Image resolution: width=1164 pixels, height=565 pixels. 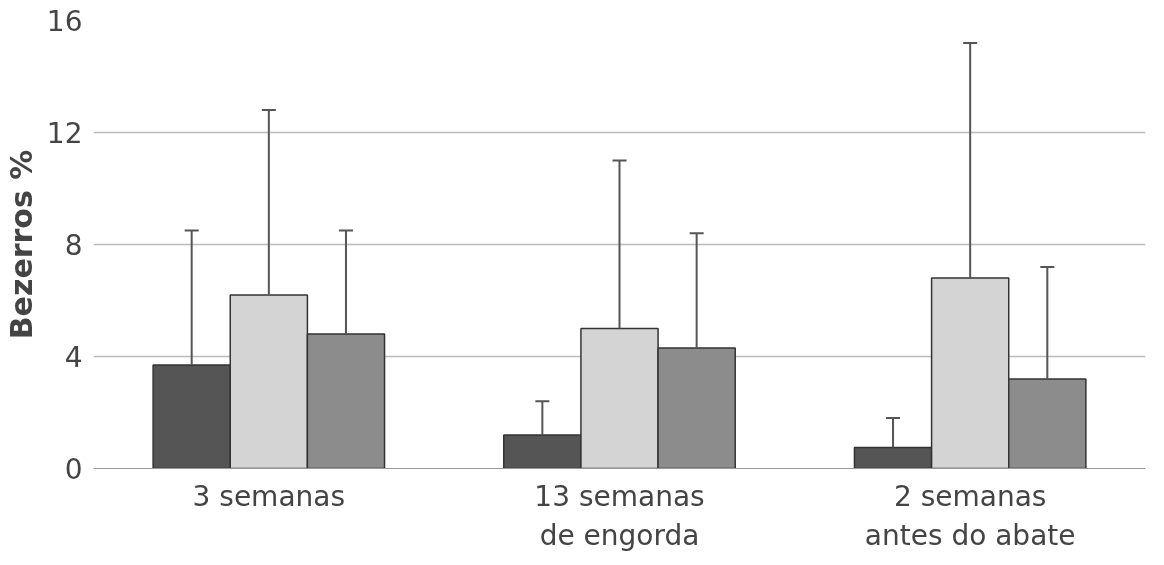 I want to click on y-tick-label: 8, so click(x=73, y=245).